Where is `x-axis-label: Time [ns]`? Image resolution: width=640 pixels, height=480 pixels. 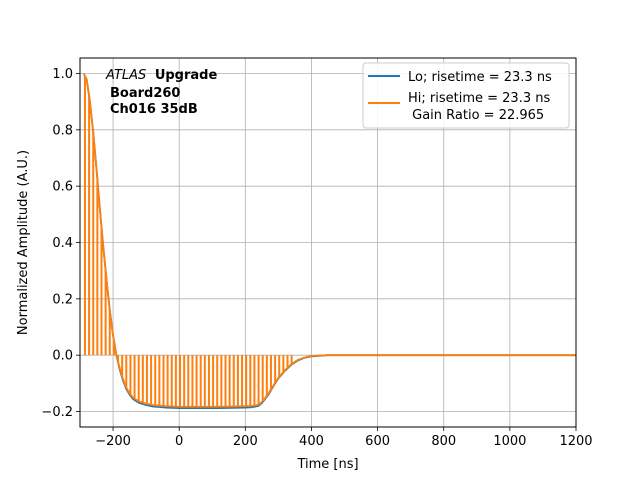
x-axis-label: Time [ns] is located at coordinates (327, 464).